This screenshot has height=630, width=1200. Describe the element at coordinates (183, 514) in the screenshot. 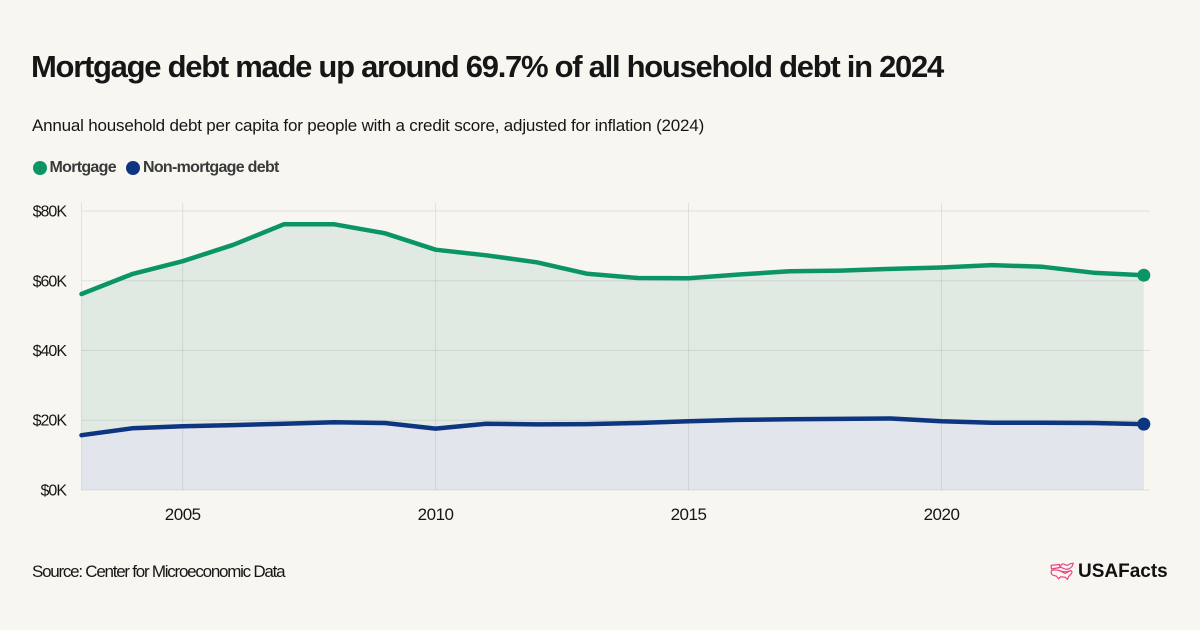

I see `svg-text: 2005` at that location.